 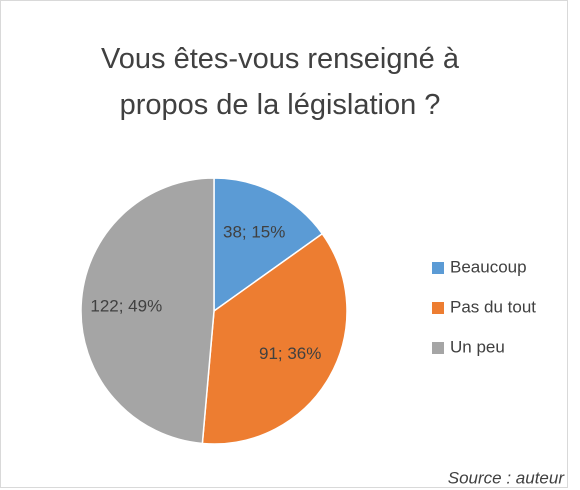 What do you see at coordinates (254, 231) in the screenshot?
I see `data-label: 38; 15%` at bounding box center [254, 231].